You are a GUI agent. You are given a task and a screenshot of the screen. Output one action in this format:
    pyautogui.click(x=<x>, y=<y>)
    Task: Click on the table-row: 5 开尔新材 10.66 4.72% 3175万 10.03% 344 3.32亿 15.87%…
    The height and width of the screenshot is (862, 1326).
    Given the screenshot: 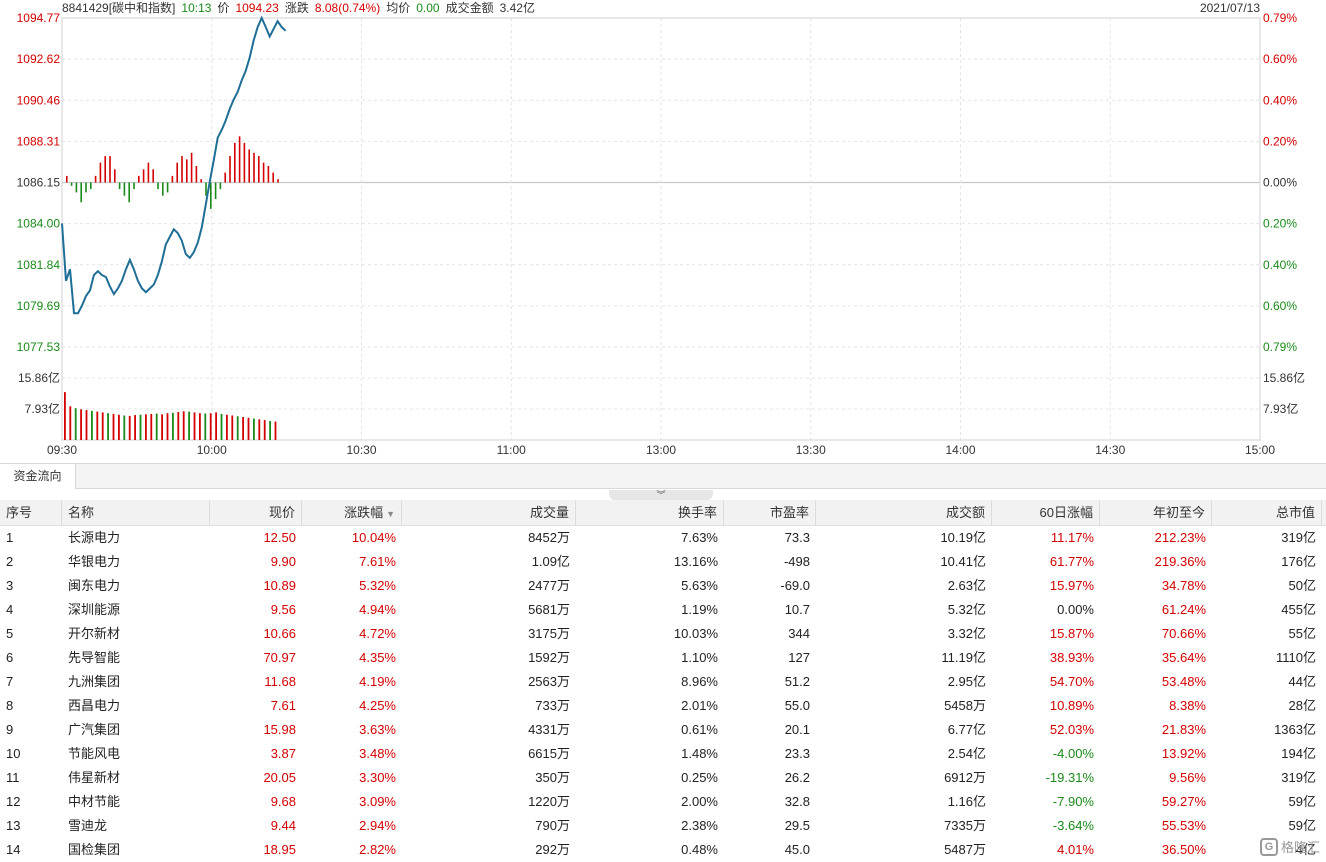 What is the action you would take?
    pyautogui.click(x=663, y=634)
    